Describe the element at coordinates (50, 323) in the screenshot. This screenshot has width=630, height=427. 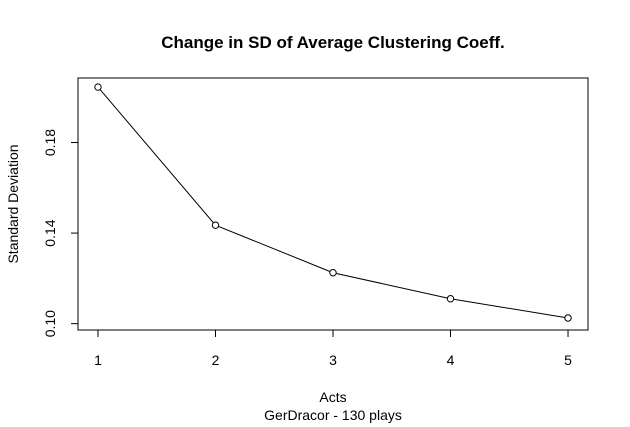
I see `y-tick-label: 0.10` at that location.